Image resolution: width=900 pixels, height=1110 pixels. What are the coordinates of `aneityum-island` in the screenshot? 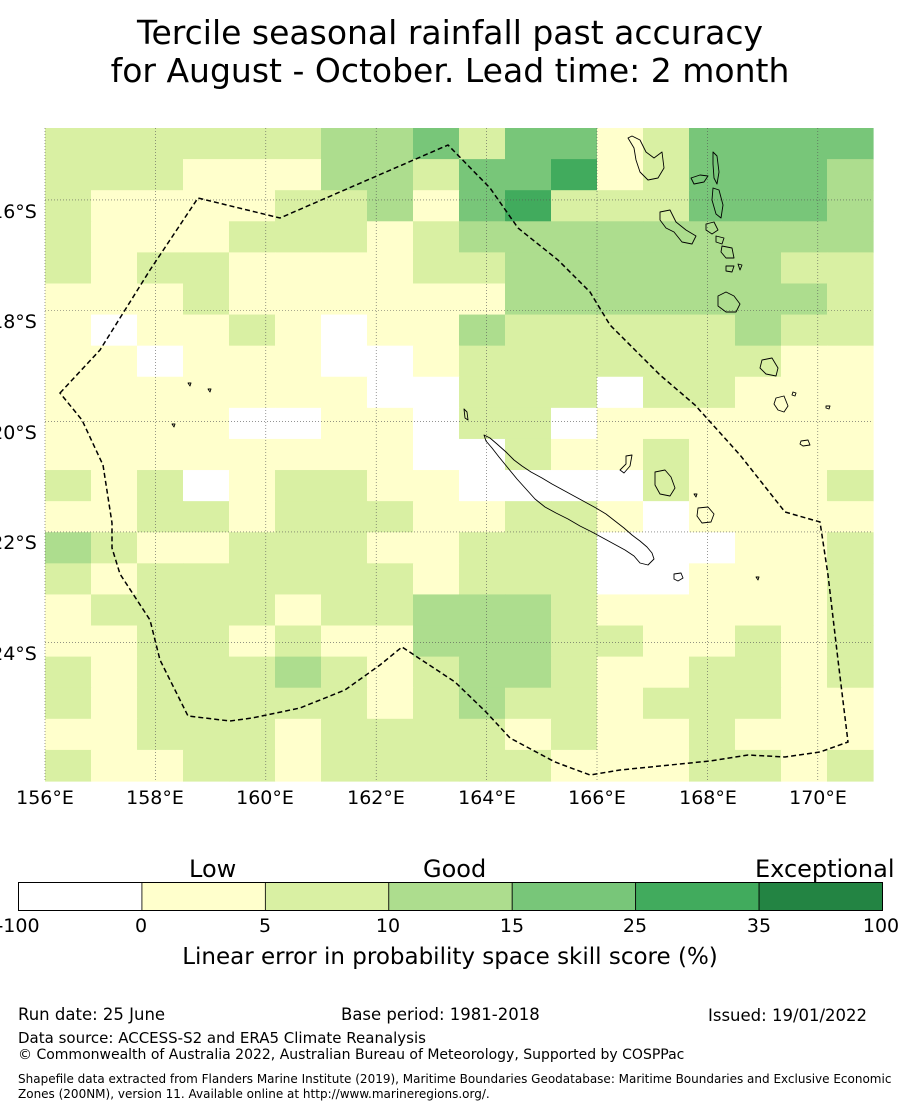 It's located at (781, 404).